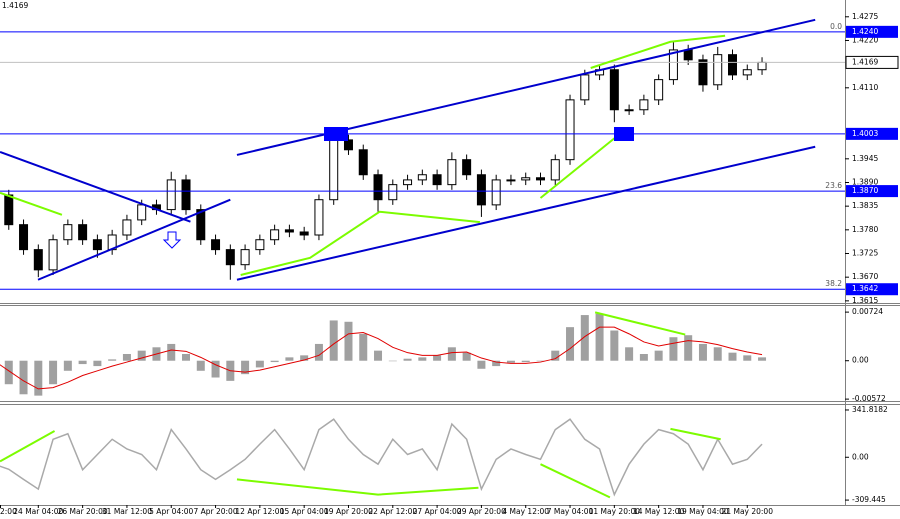 This screenshot has width=900, height=519. I want to click on y-tick-label: 1.4220, so click(865, 39).